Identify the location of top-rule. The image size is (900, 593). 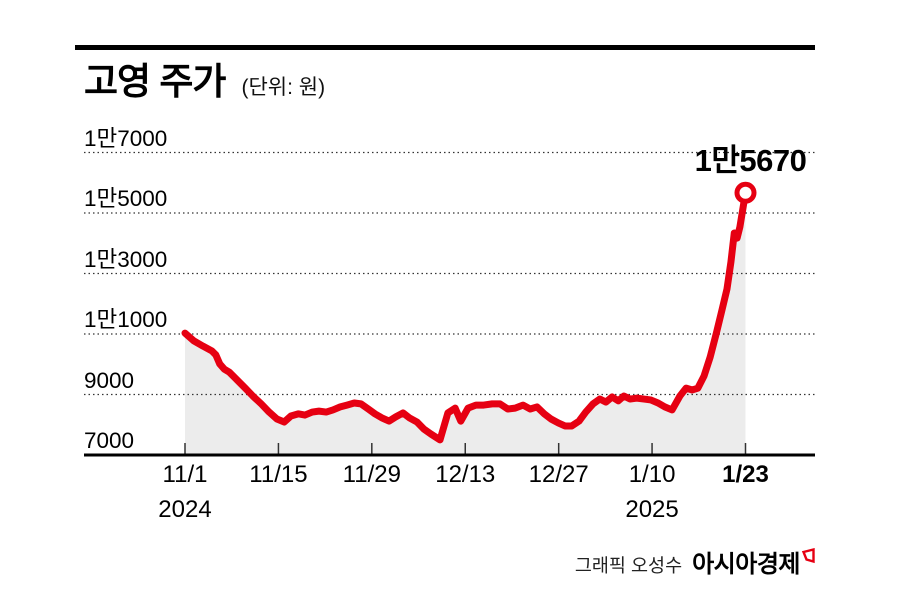
(445, 47).